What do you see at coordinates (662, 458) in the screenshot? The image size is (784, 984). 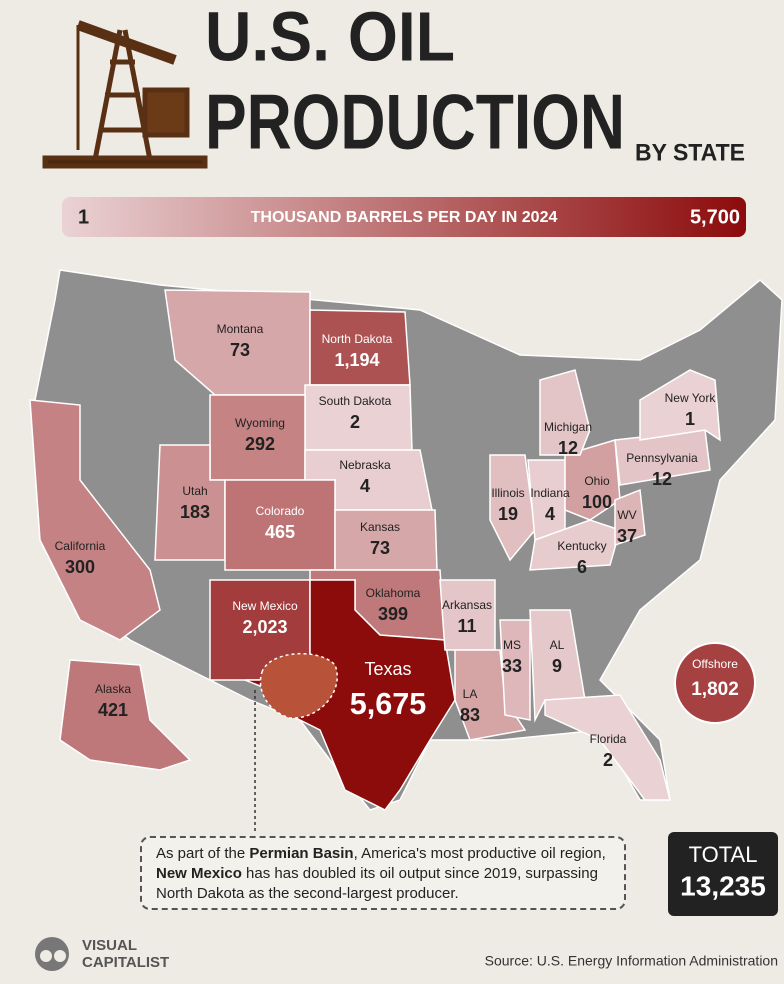 I see `state-name: Pennsylvania` at bounding box center [662, 458].